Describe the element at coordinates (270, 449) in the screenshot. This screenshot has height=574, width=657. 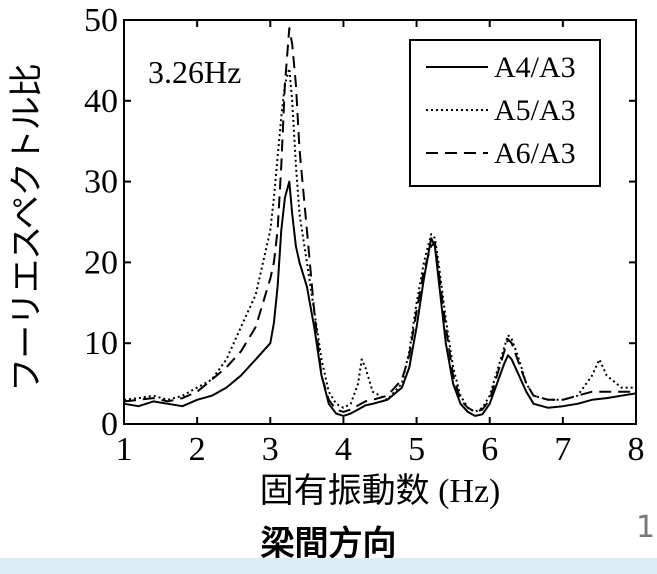
I see `x-tick-label: 3` at that location.